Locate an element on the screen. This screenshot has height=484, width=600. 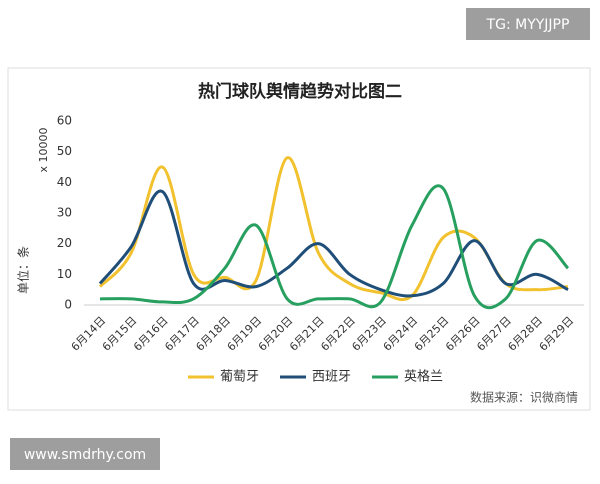
chart-title: 热门球队舆情趋势对比图二 is located at coordinates (300, 91).